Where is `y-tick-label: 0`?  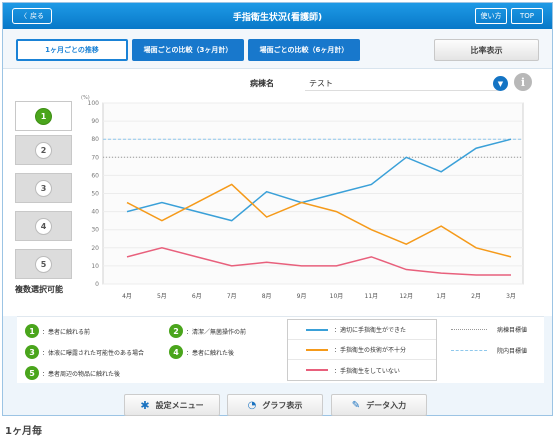
y-tick-label: 0 is located at coordinates (97, 284).